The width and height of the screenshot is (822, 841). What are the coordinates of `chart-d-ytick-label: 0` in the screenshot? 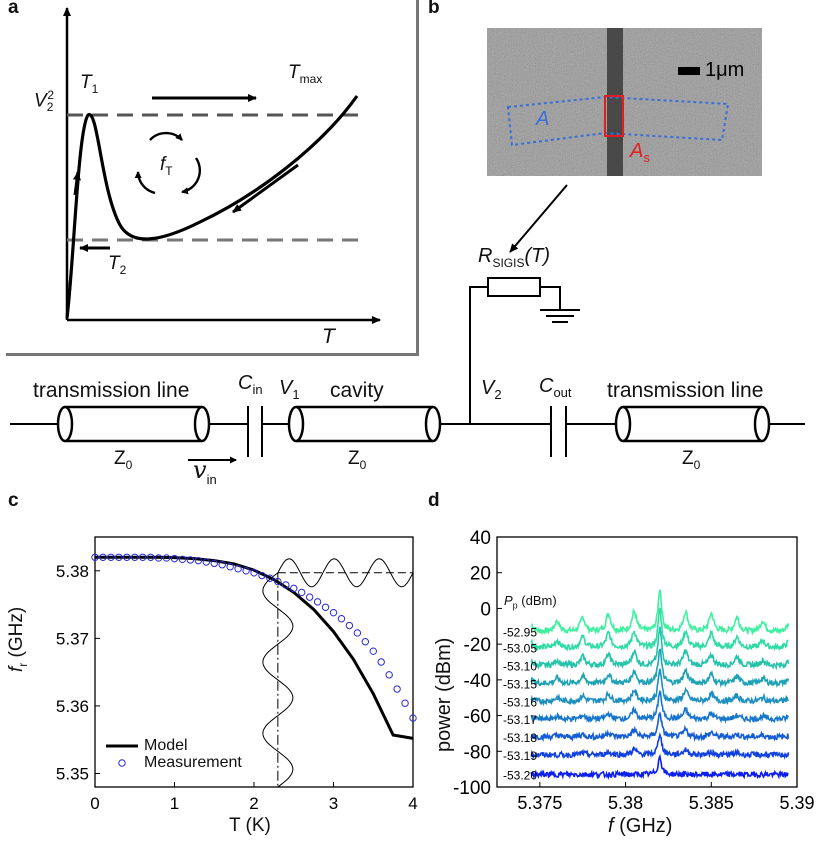 It's located at (485, 609).